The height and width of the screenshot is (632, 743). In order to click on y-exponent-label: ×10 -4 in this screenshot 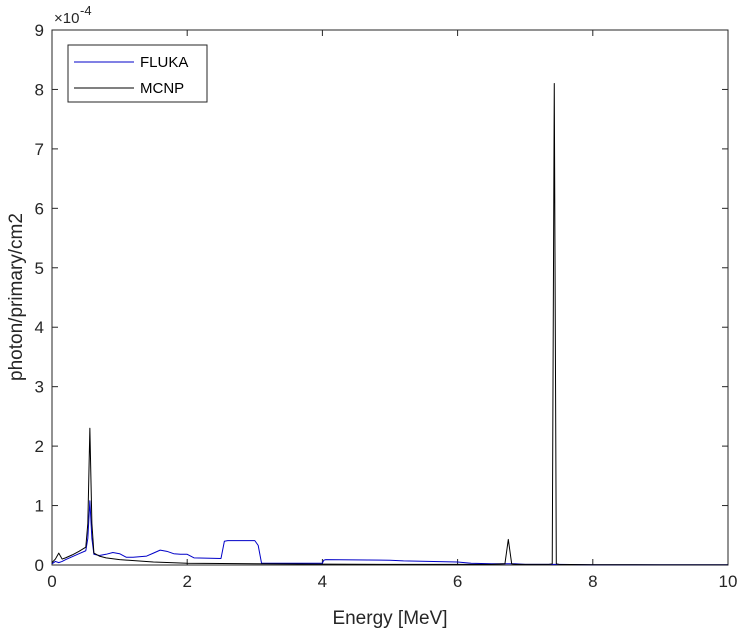, I will do `click(73, 15)`.